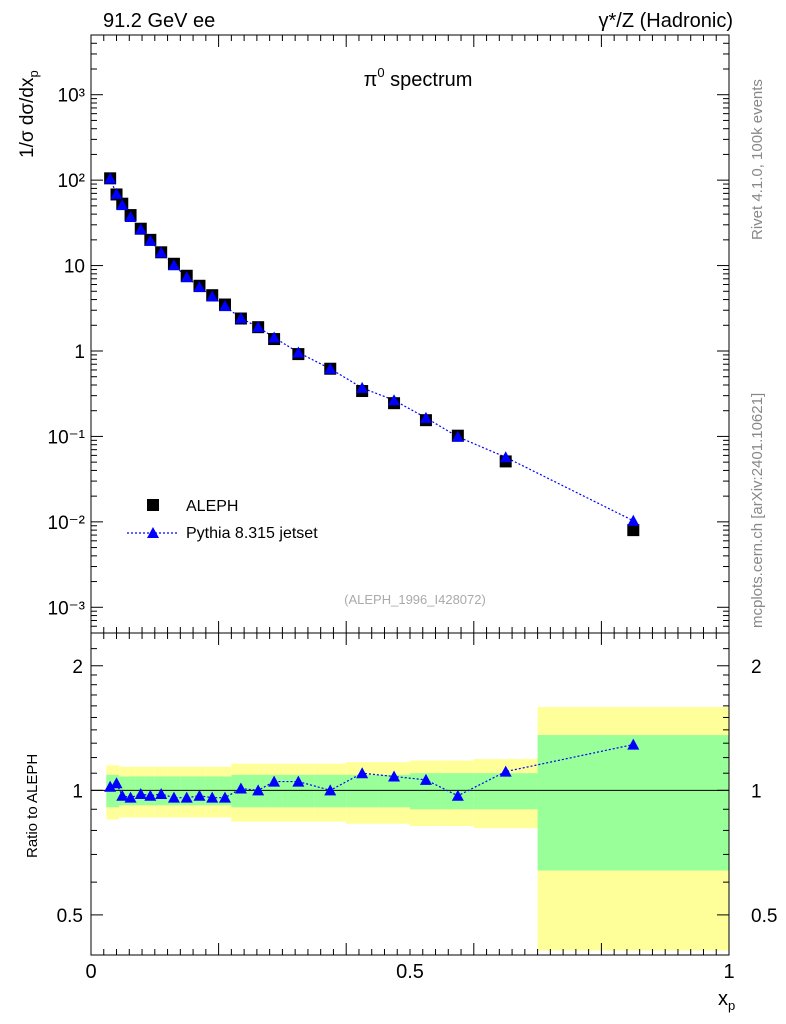  What do you see at coordinates (410, 972) in the screenshot?
I see `x-tick-label-1: 0.5` at bounding box center [410, 972].